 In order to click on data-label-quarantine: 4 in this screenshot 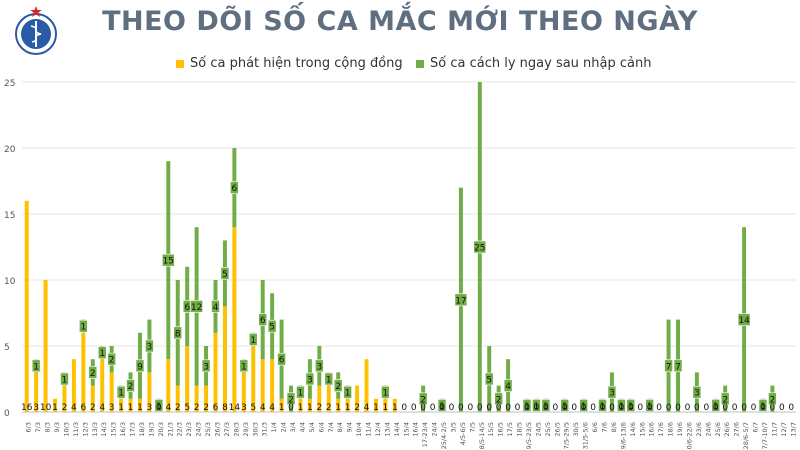, I will do `click(216, 308)`.